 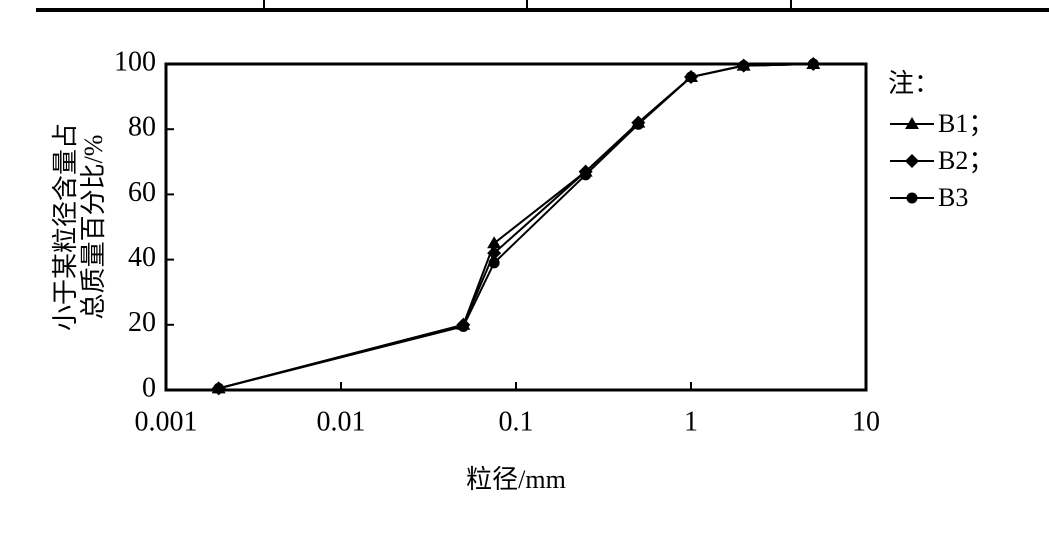 What do you see at coordinates (166, 421) in the screenshot?
I see `x-tick-label: 0.001` at bounding box center [166, 421].